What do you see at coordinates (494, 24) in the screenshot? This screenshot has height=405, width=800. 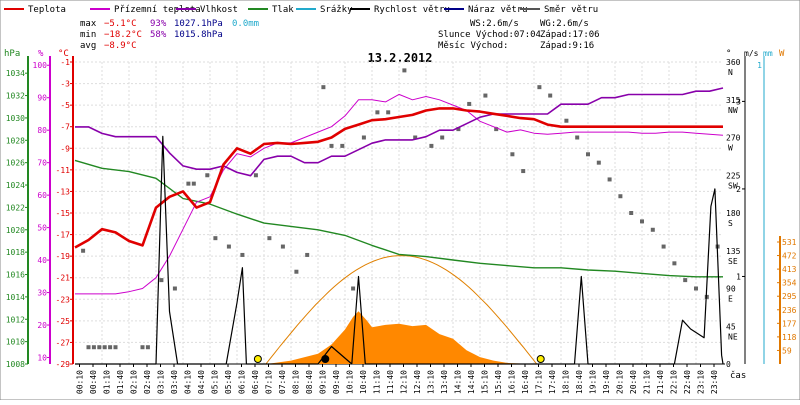 I see `sun-ws: WS:2.6m/s` at bounding box center [494, 24].